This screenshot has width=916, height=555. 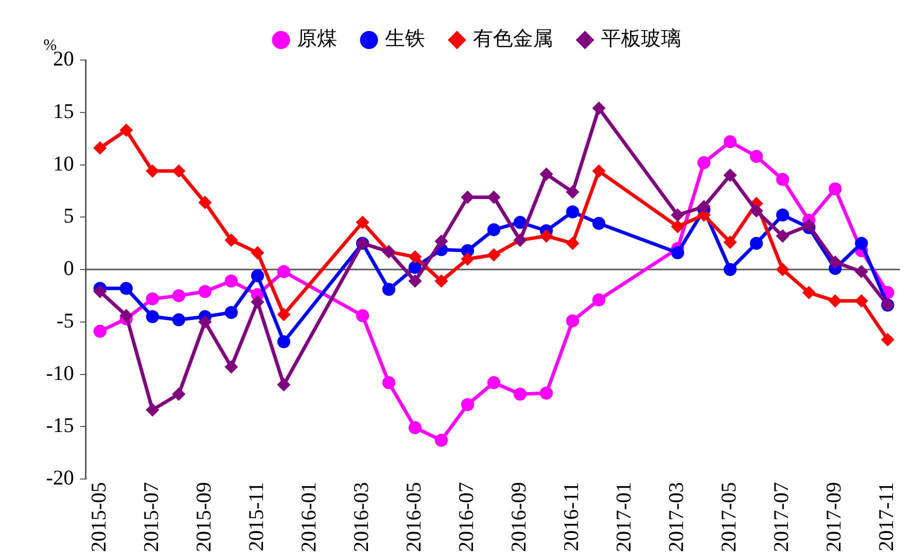 What do you see at coordinates (624, 517) in the screenshot?
I see `x-tick-label: 2017-01` at bounding box center [624, 517].